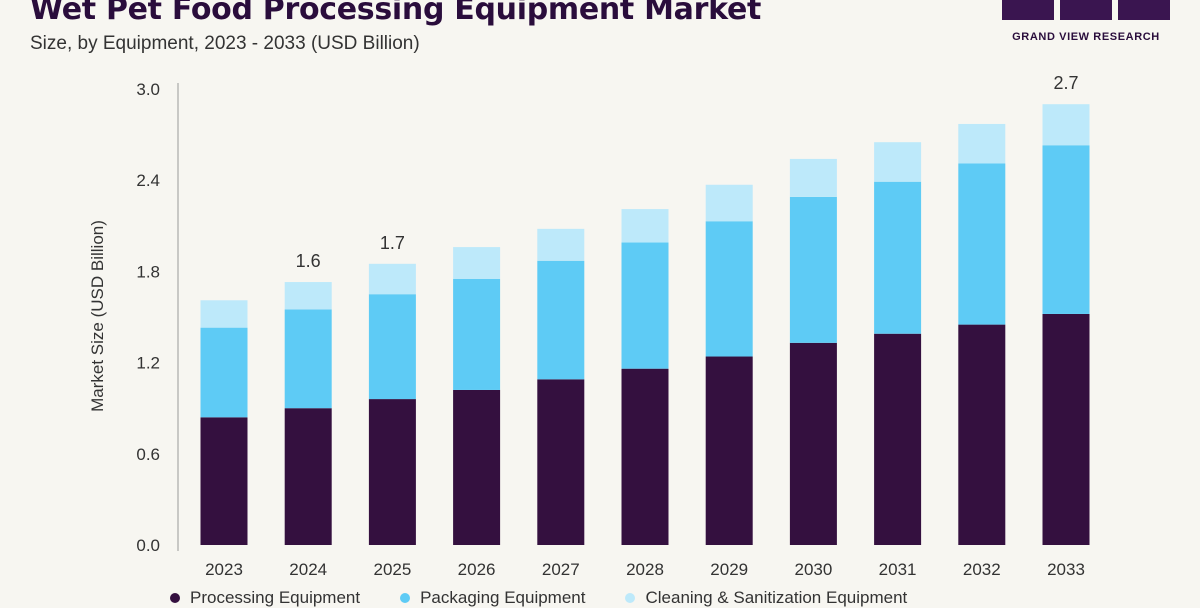  What do you see at coordinates (157, 317) in the screenshot?
I see `y-axis: 0.0 0.6 1.2 1.8 2.4 3.0` at bounding box center [157, 317].